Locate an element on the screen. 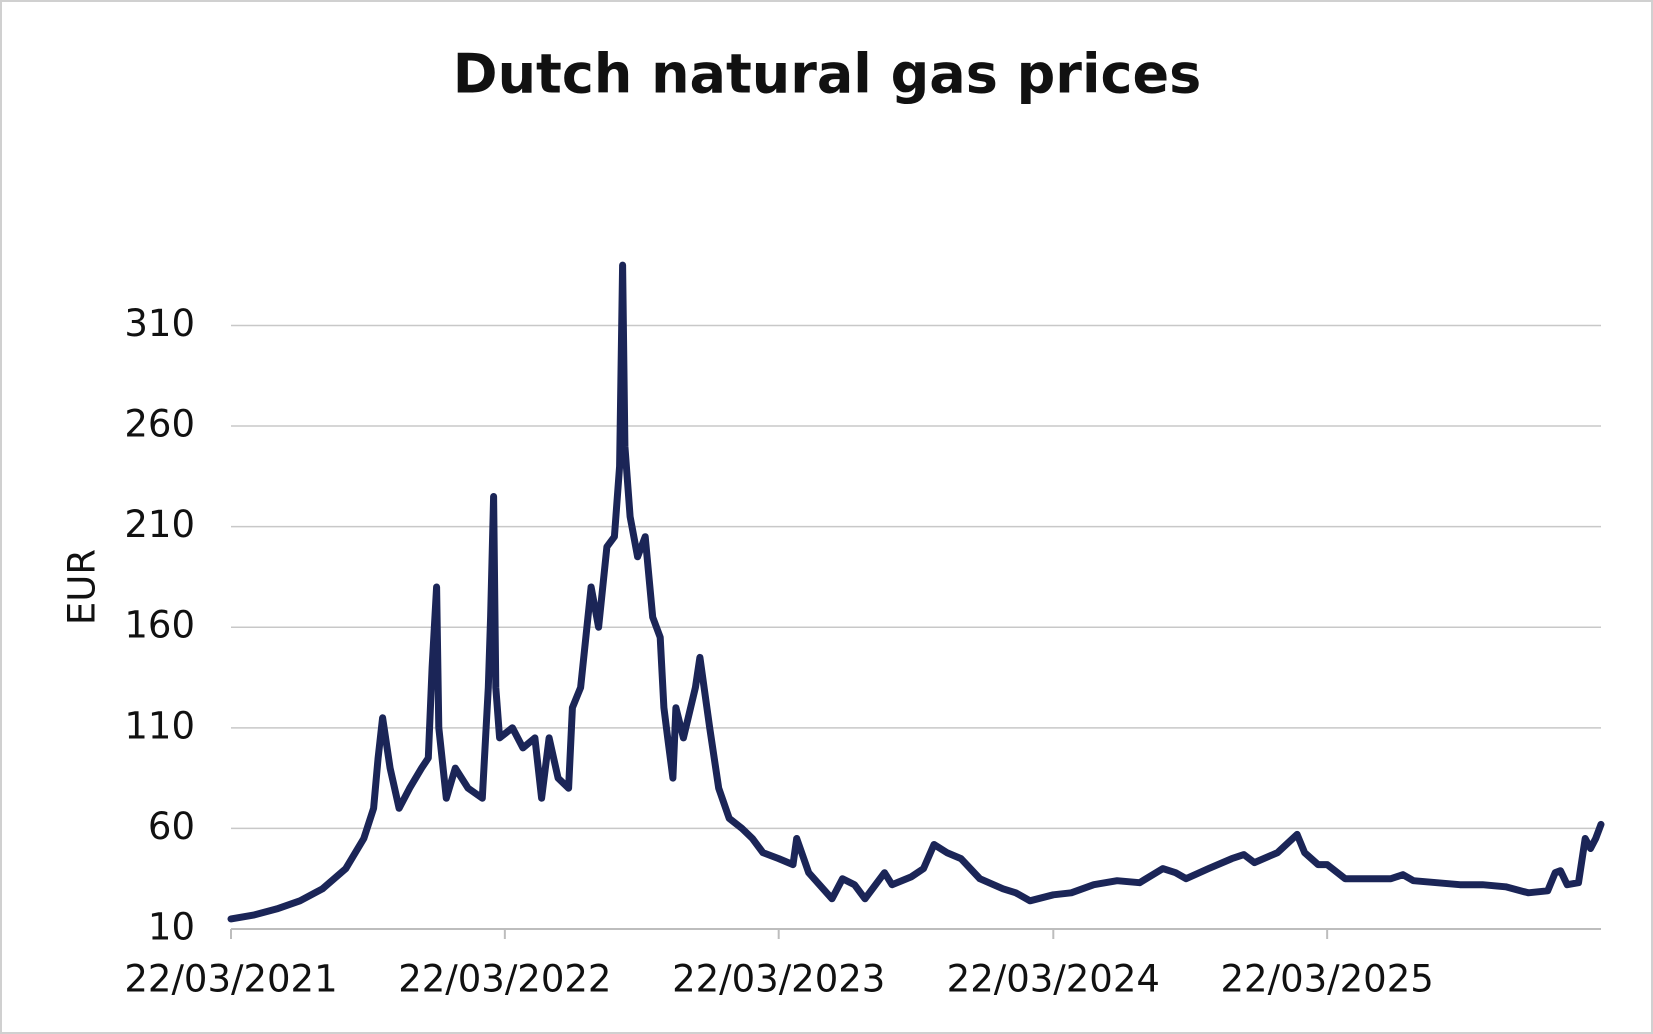  x-tick-label: 22/03/2024 is located at coordinates (1053, 979).